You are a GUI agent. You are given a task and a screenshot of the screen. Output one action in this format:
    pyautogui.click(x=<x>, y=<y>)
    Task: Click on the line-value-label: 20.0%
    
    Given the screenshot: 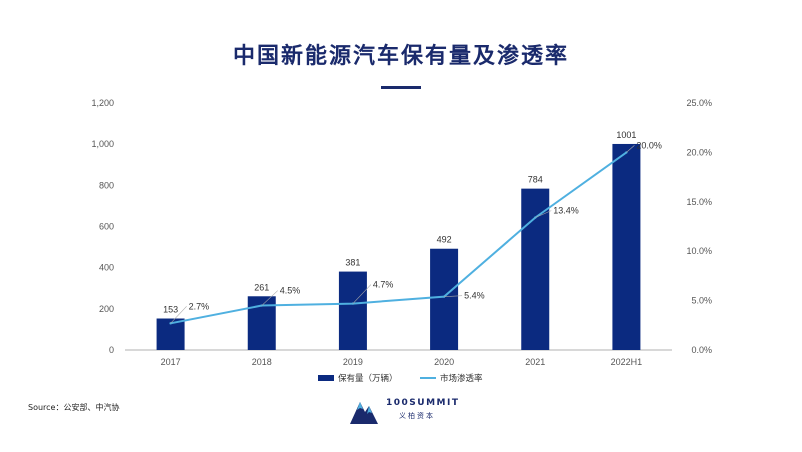 What is the action you would take?
    pyautogui.click(x=649, y=145)
    